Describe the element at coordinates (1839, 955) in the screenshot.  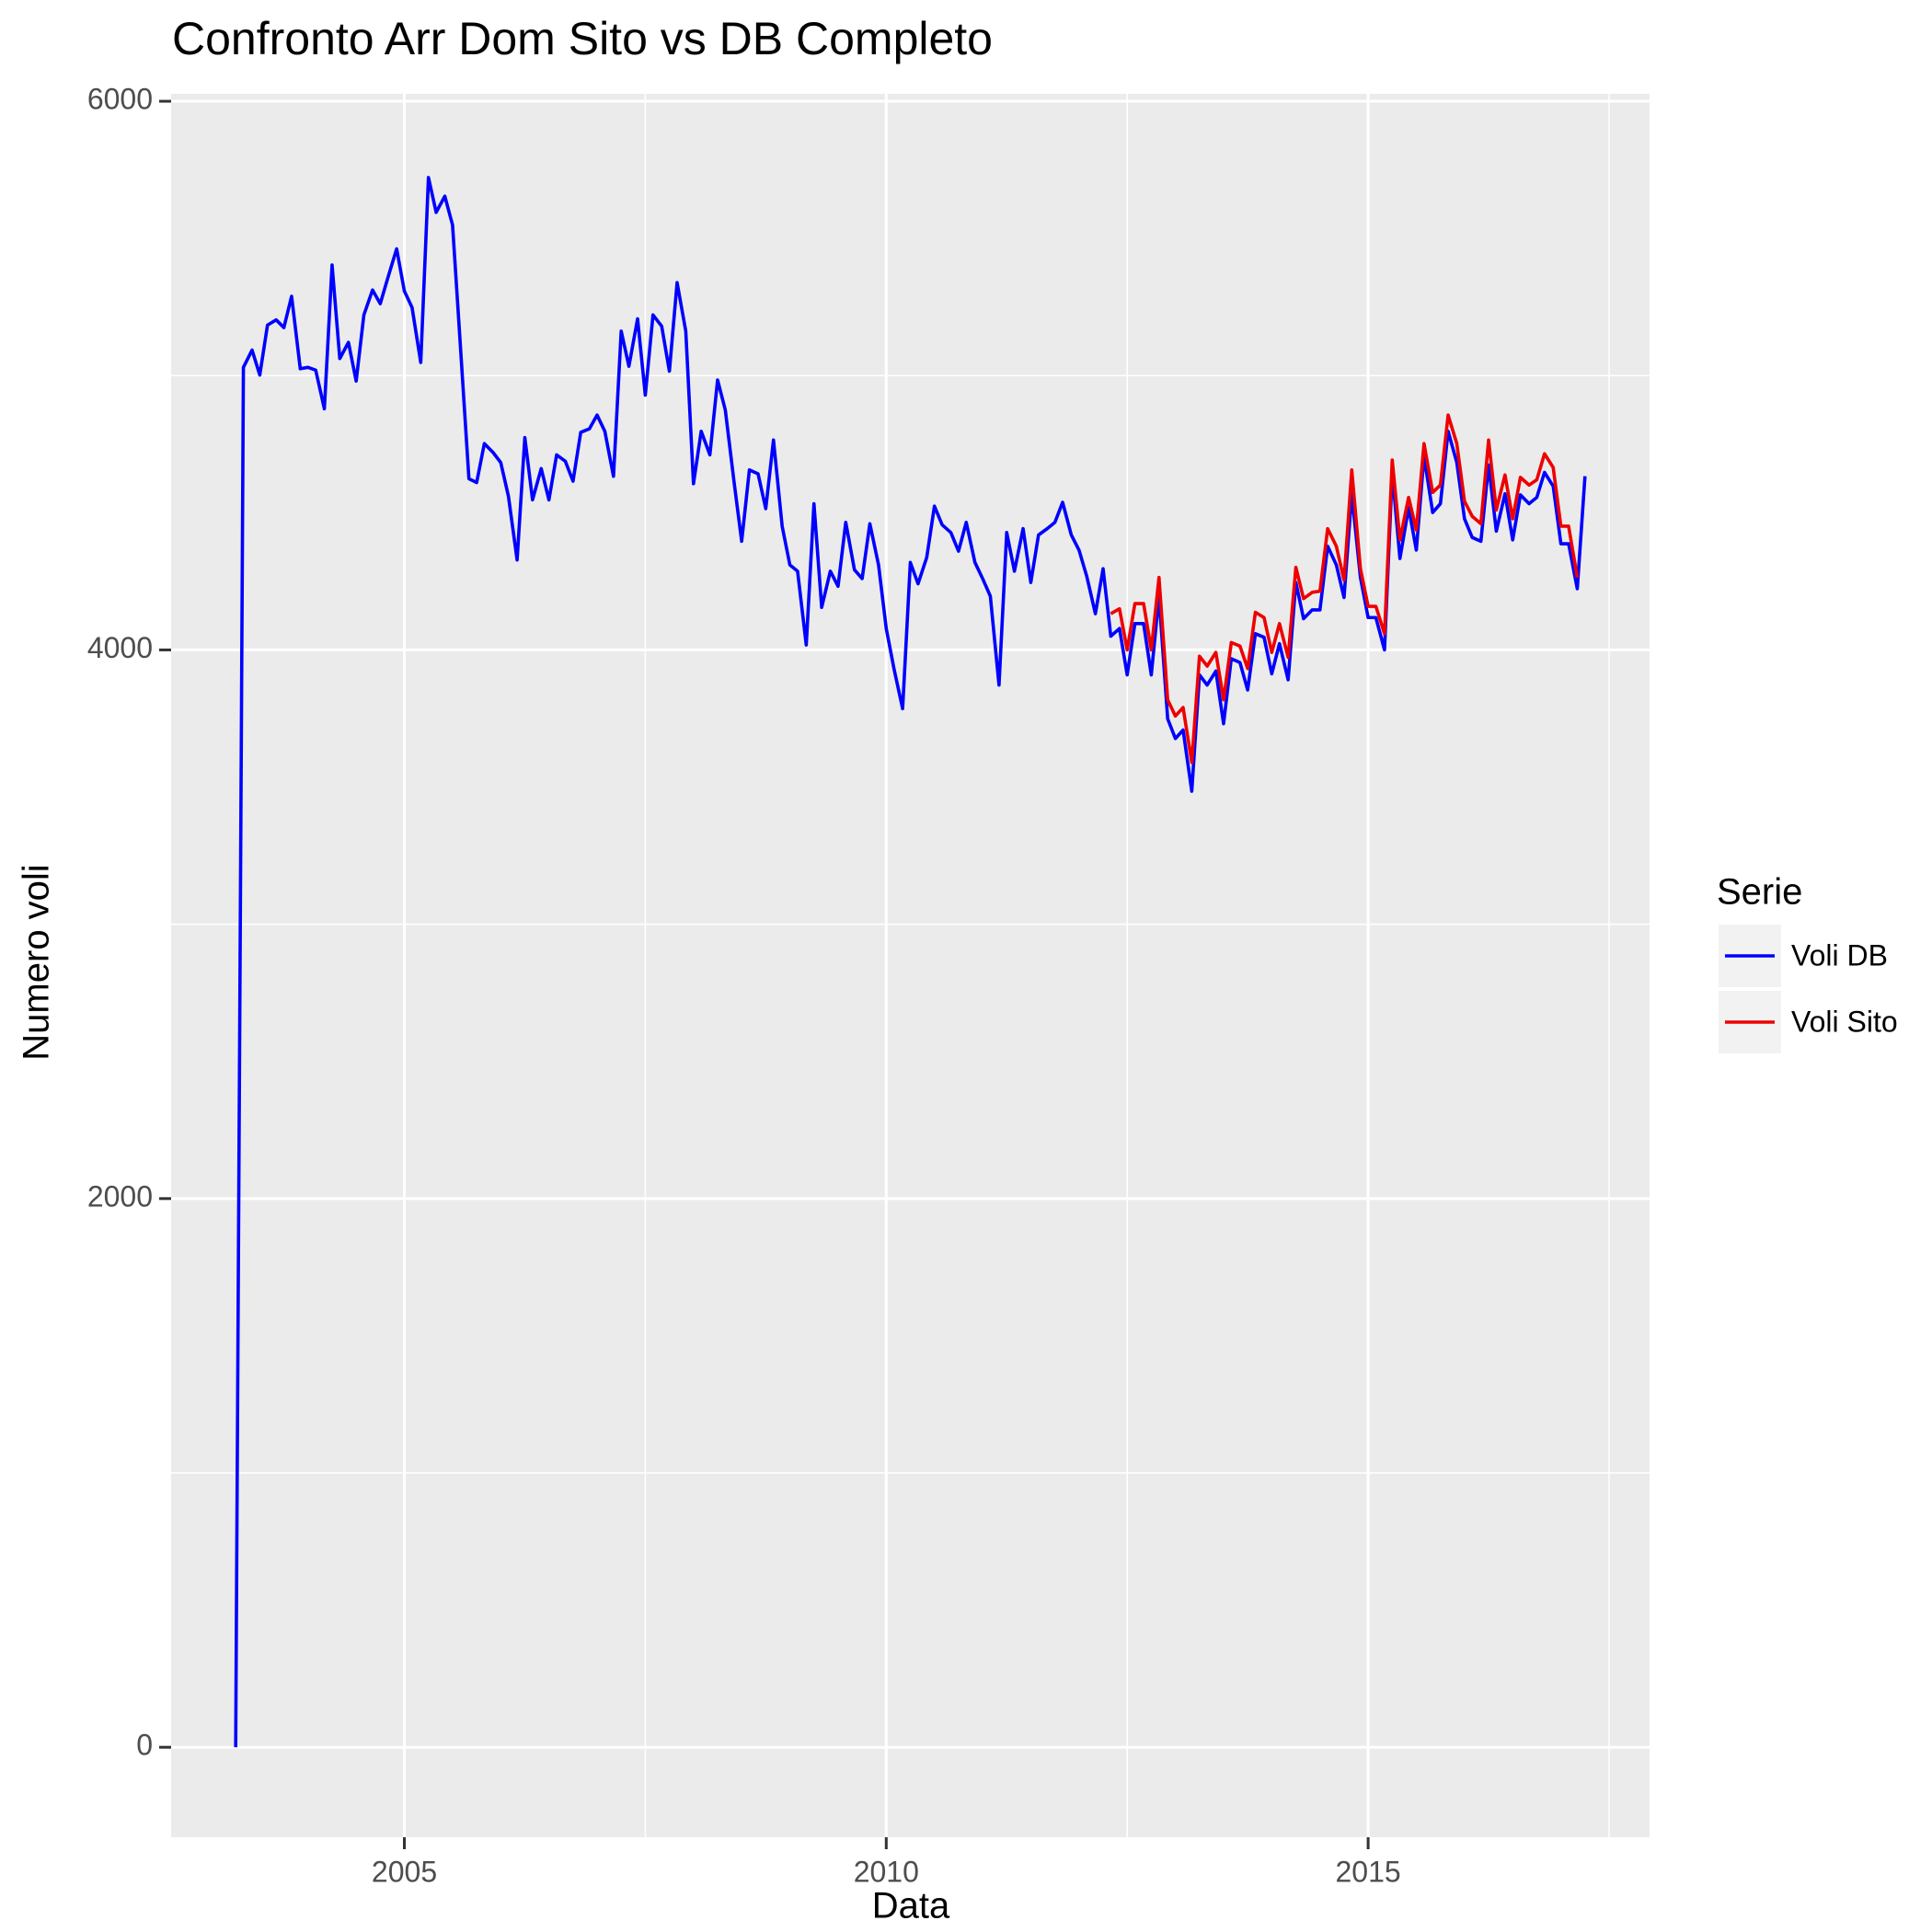
I see `legend-label: Voli DB` at that location.